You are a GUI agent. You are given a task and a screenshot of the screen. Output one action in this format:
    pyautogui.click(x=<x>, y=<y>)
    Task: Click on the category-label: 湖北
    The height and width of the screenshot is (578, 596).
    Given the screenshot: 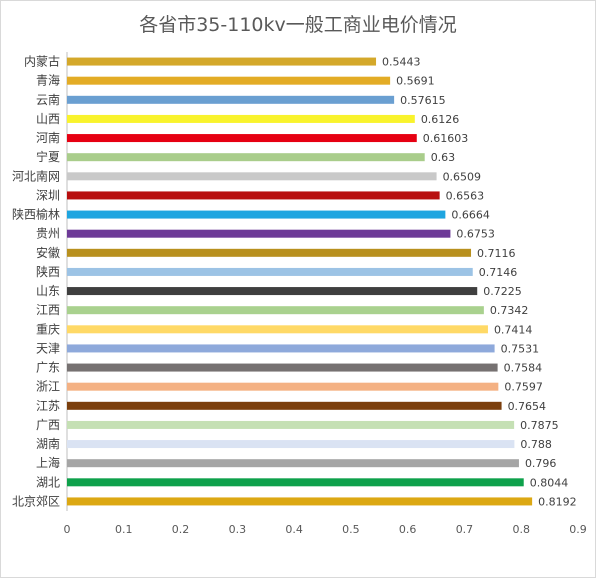 What is the action you would take?
    pyautogui.click(x=48, y=481)
    